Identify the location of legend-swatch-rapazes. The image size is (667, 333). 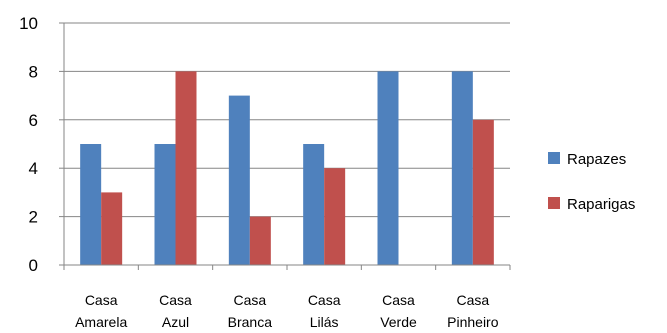
(554, 158).